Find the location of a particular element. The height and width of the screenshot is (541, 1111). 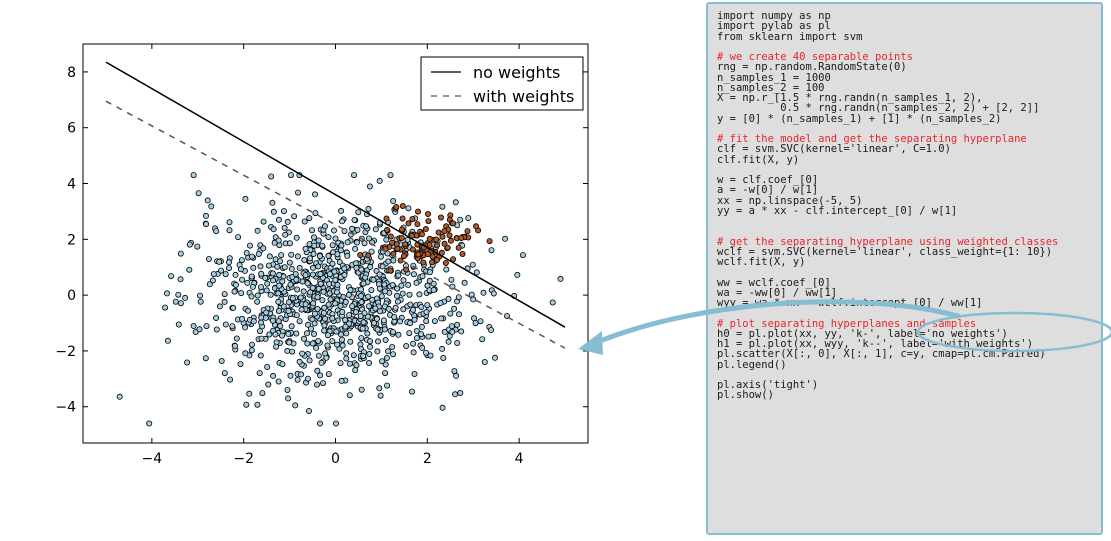

legend-label-no-weights: no weights is located at coordinates (516, 72).